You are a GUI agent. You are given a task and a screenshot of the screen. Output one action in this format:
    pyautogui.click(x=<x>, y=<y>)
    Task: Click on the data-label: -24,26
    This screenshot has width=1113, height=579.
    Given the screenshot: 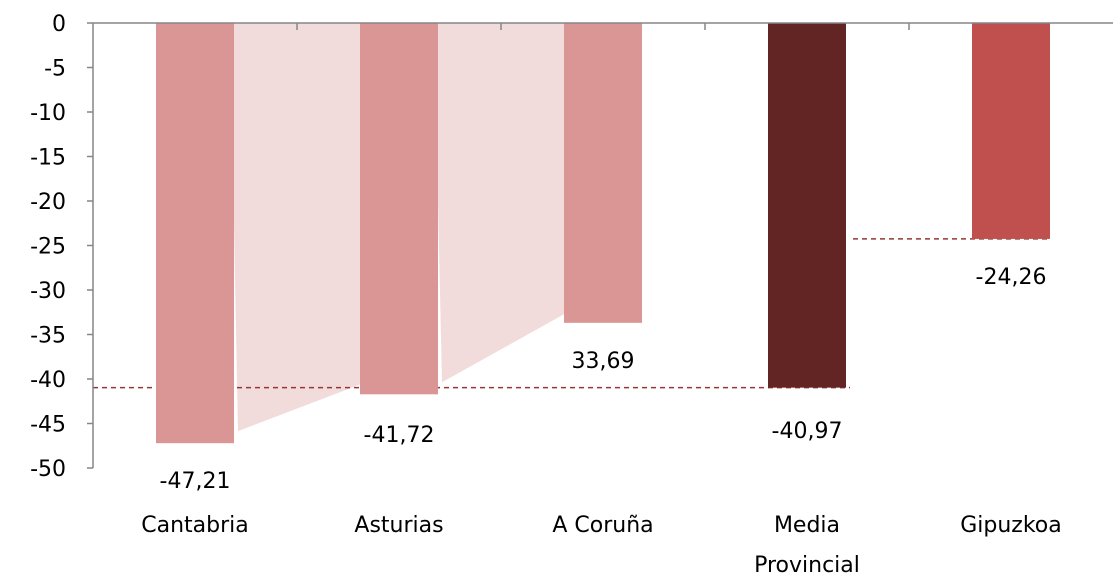 What is the action you would take?
    pyautogui.click(x=1011, y=277)
    